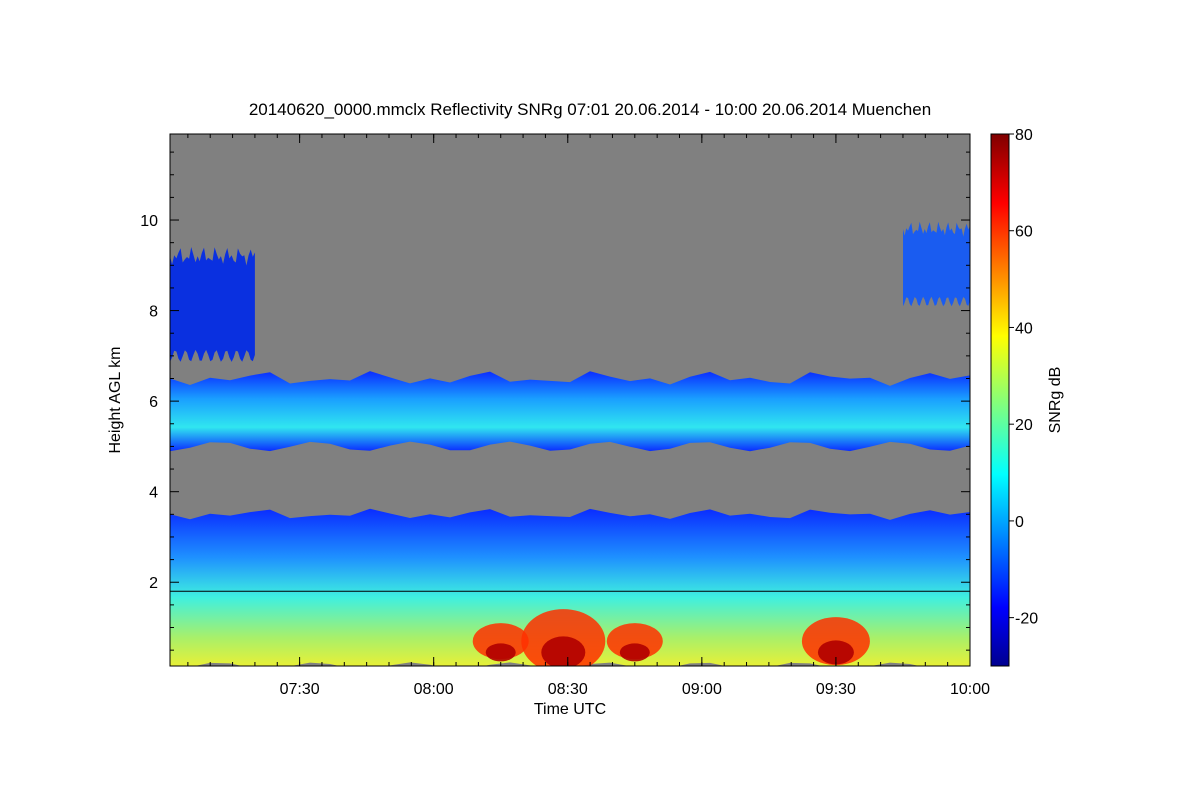 The image size is (1200, 800). What do you see at coordinates (153, 312) in the screenshot?
I see `y-tick-label: 8` at bounding box center [153, 312].